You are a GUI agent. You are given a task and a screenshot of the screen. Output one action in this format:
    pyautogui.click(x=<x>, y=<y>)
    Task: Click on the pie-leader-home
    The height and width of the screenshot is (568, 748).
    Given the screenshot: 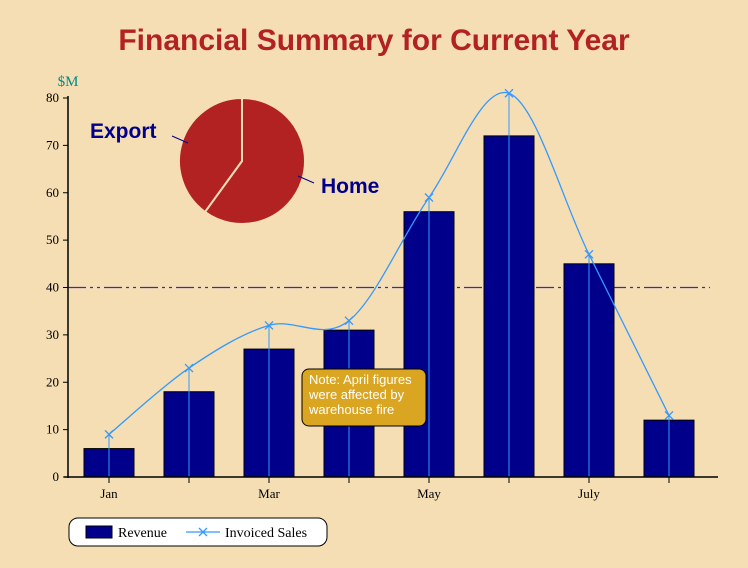 What is the action you would take?
    pyautogui.click(x=306, y=179)
    